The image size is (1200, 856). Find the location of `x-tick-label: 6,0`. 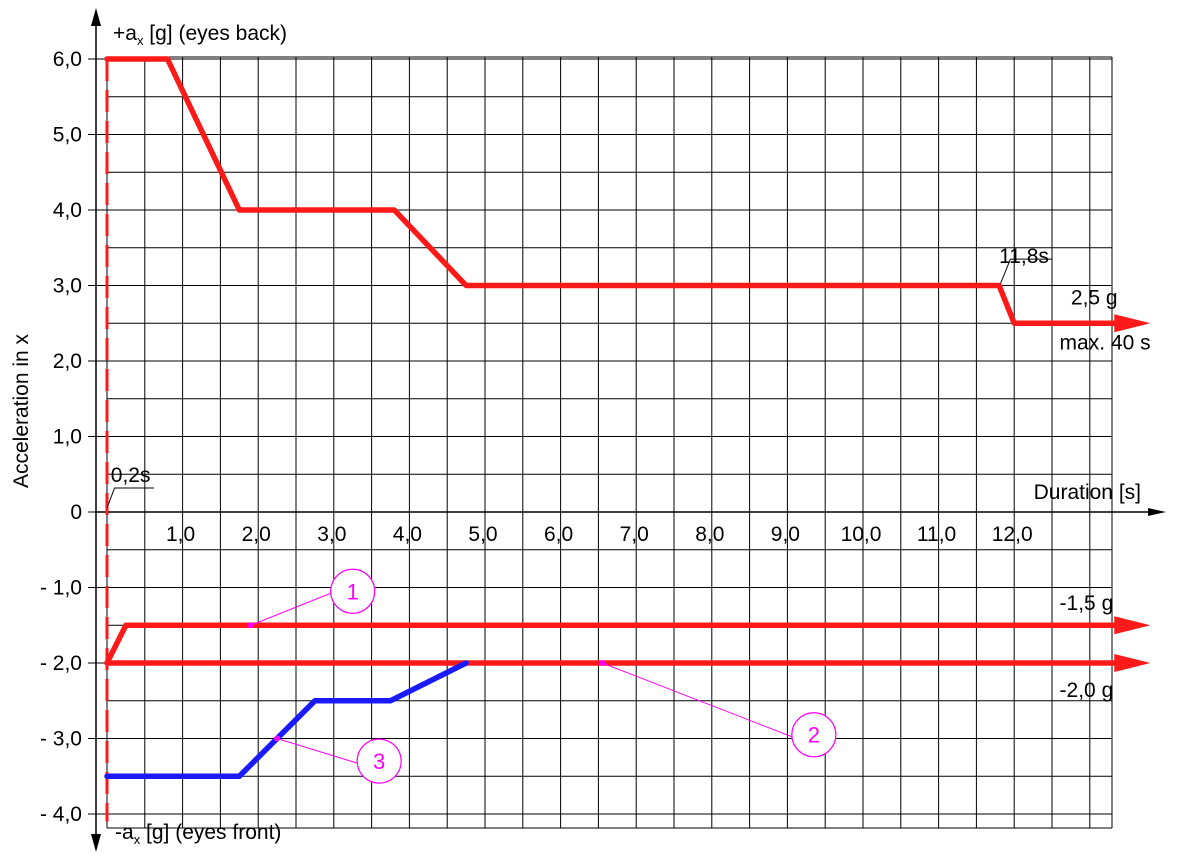

x-tick-label: 6,0 is located at coordinates (558, 534).